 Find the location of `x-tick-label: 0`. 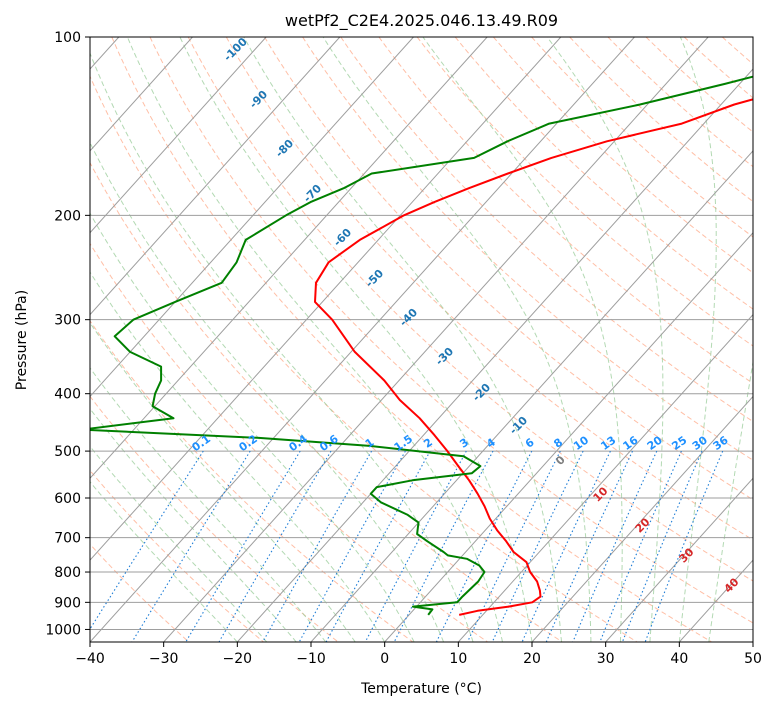

x-tick-label: 0 is located at coordinates (384, 659).